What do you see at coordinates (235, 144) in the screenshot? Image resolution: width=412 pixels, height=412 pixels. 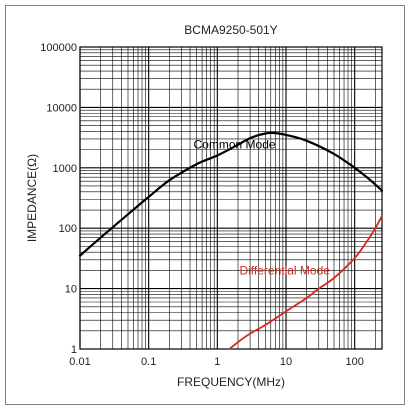 I see `common-mode-annotation: Common Mode` at bounding box center [235, 144].